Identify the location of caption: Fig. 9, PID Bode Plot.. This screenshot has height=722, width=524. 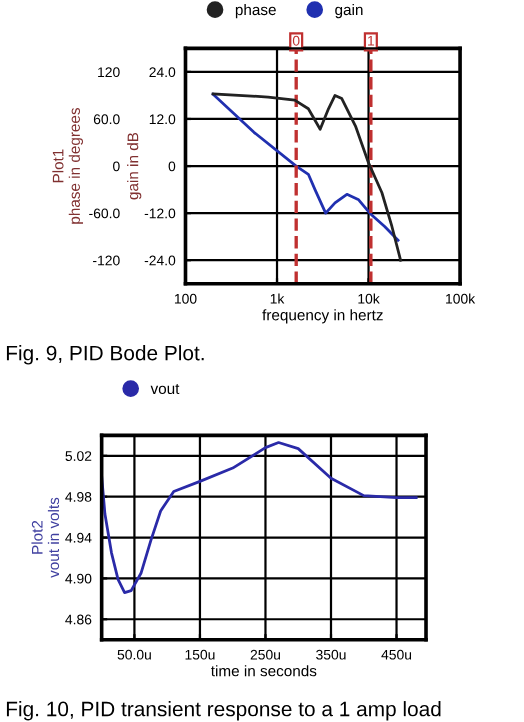
(105, 355).